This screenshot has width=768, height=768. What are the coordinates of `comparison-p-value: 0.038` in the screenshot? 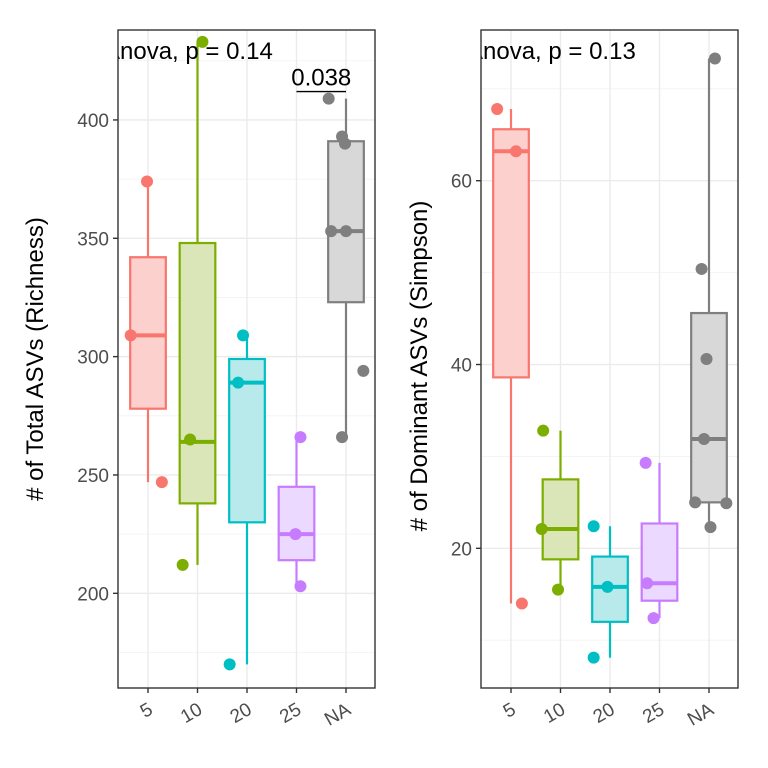 It's located at (321, 78).